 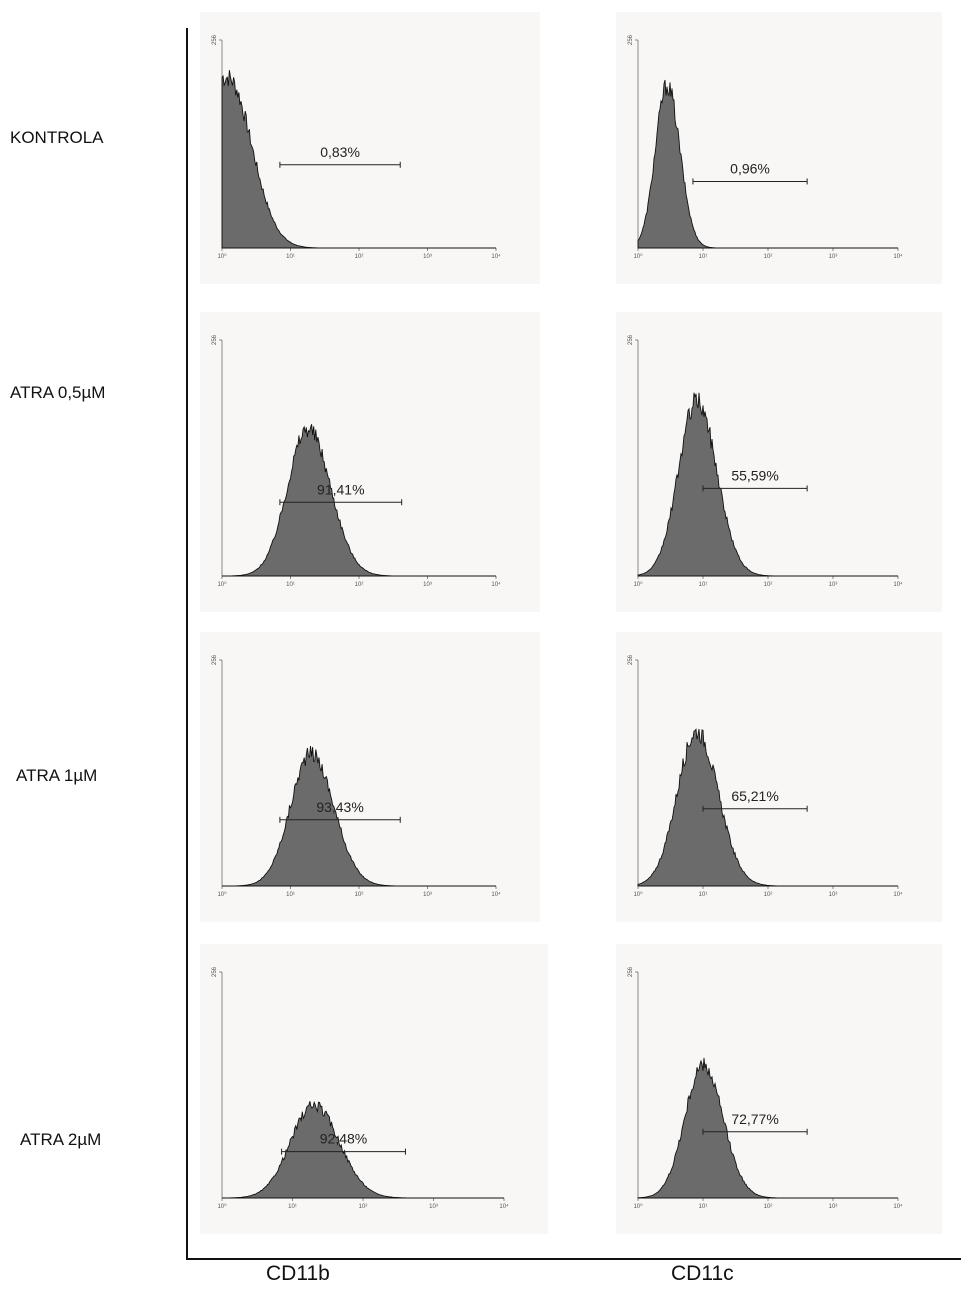 I want to click on histogram-panel: 256 10⁰ 10¹ 10² 10³ 10⁴ 92,48%, so click(x=374, y=1089).